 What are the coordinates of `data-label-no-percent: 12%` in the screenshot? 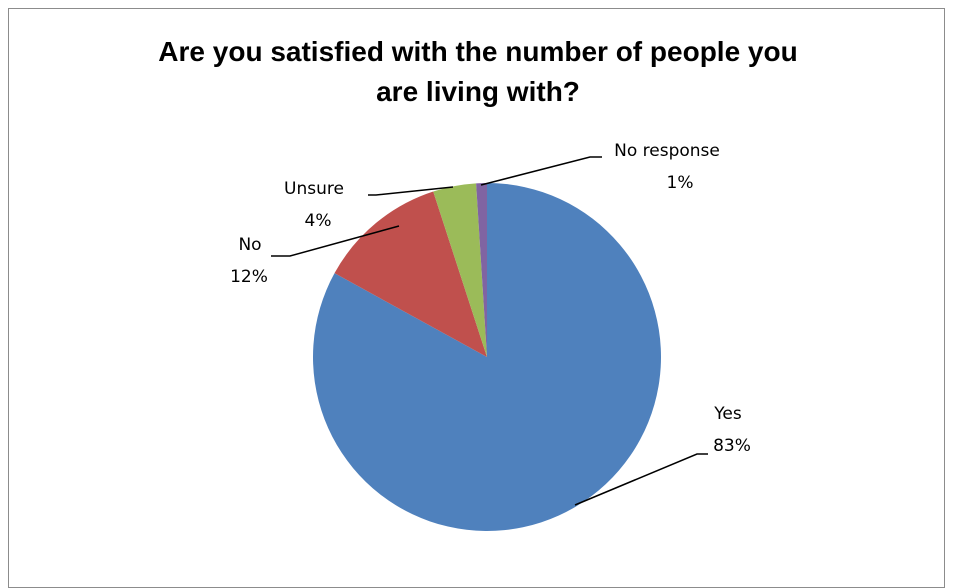 It's located at (249, 277).